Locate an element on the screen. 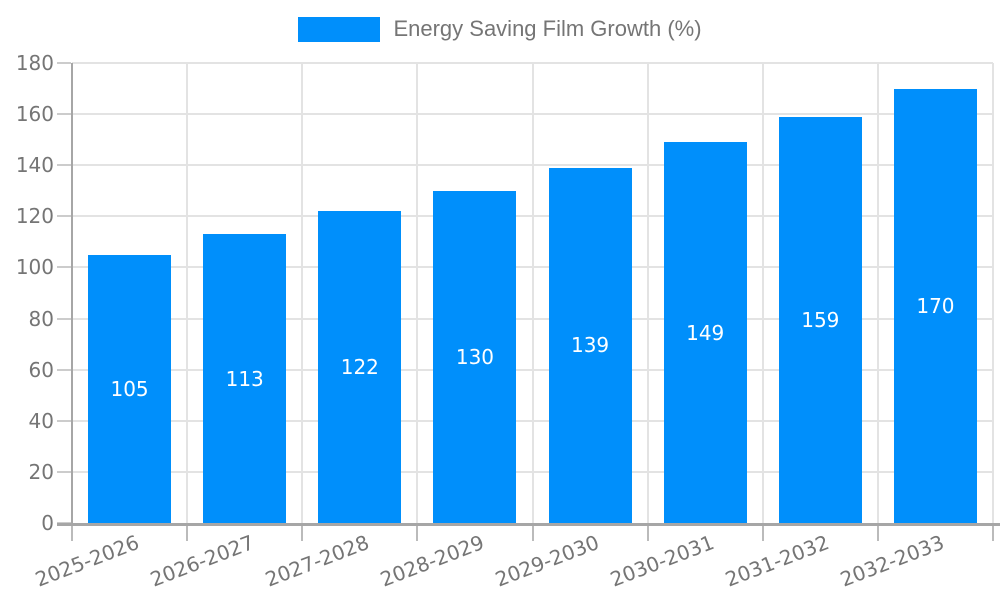 The height and width of the screenshot is (600, 1000). legend-swatch-icon is located at coordinates (339, 29).